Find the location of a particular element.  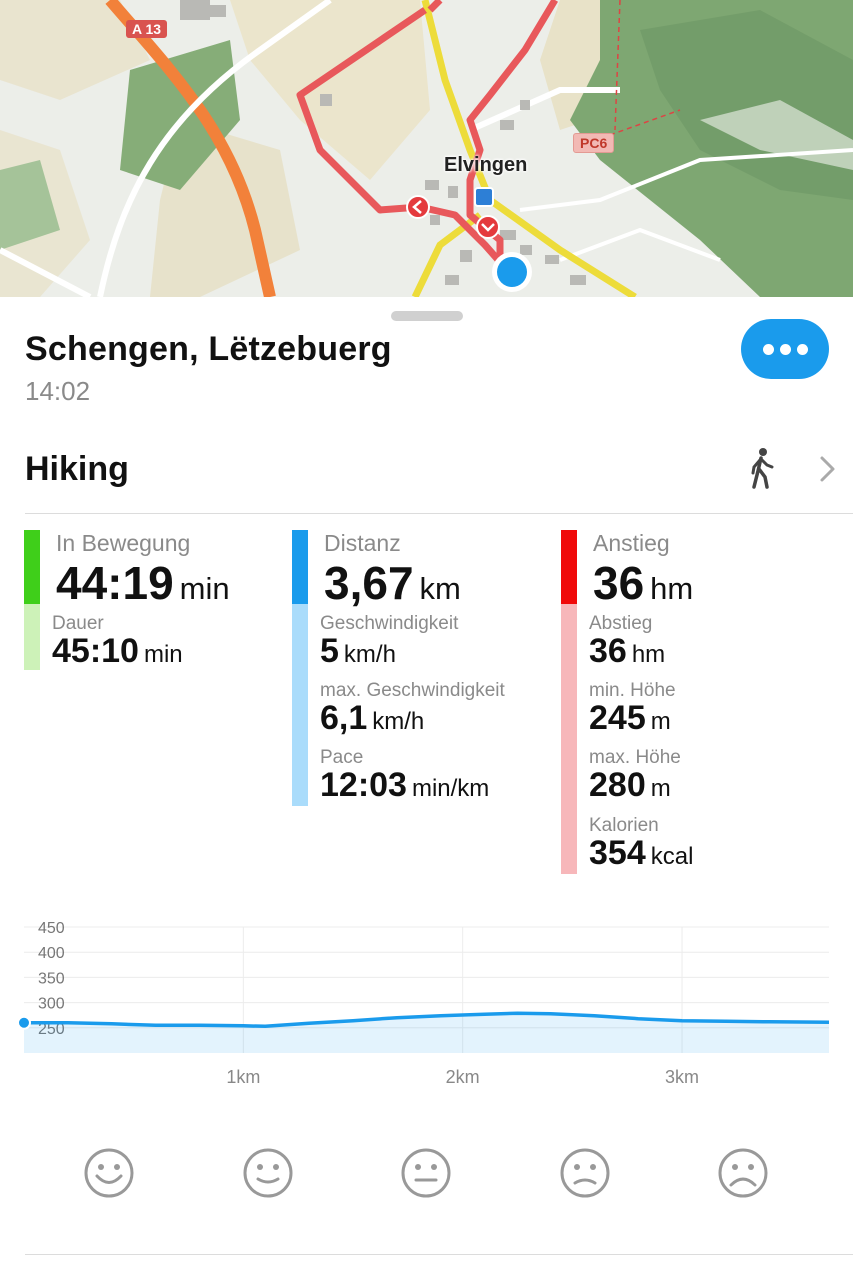

duration-unit: min is located at coordinates (163, 654).